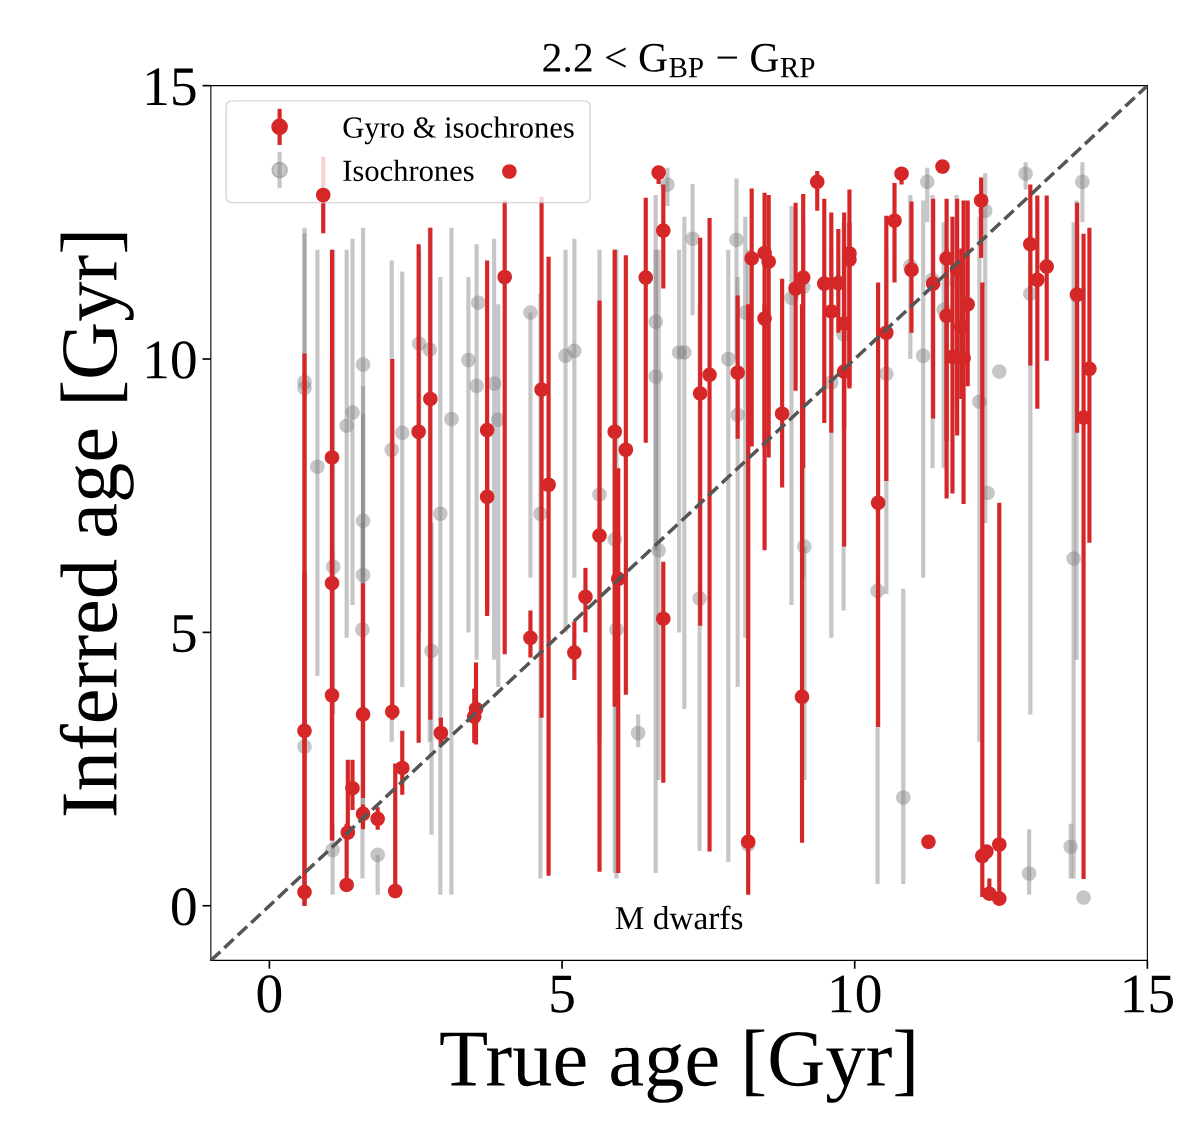 This screenshot has height=1142, width=1178. What do you see at coordinates (184, 634) in the screenshot?
I see `y-tick-label: 5` at bounding box center [184, 634].